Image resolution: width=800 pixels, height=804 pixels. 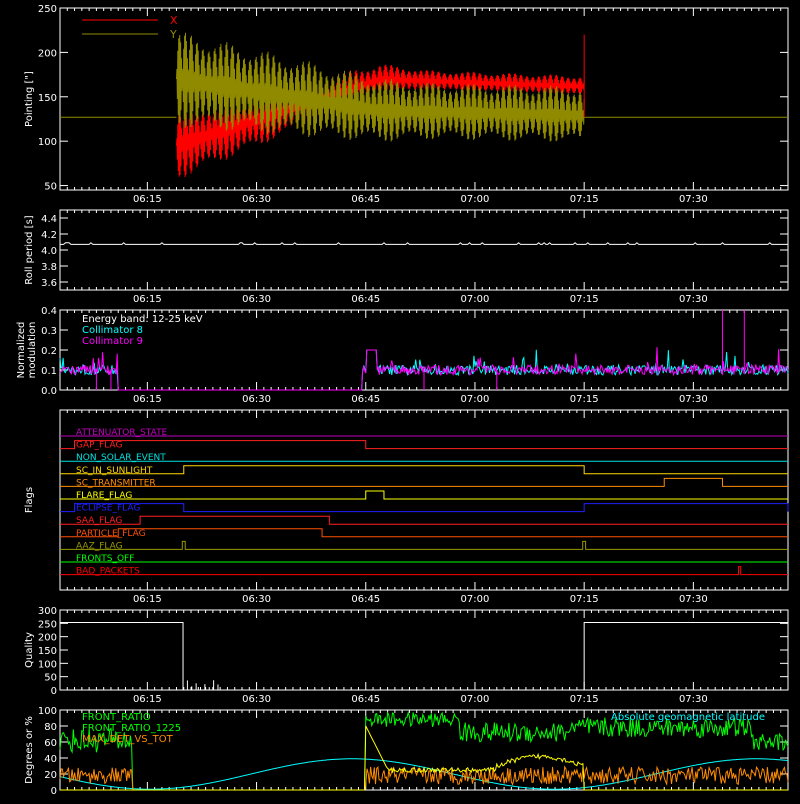 I want to click on y-axis-label: modulation, so click(x=32, y=350).